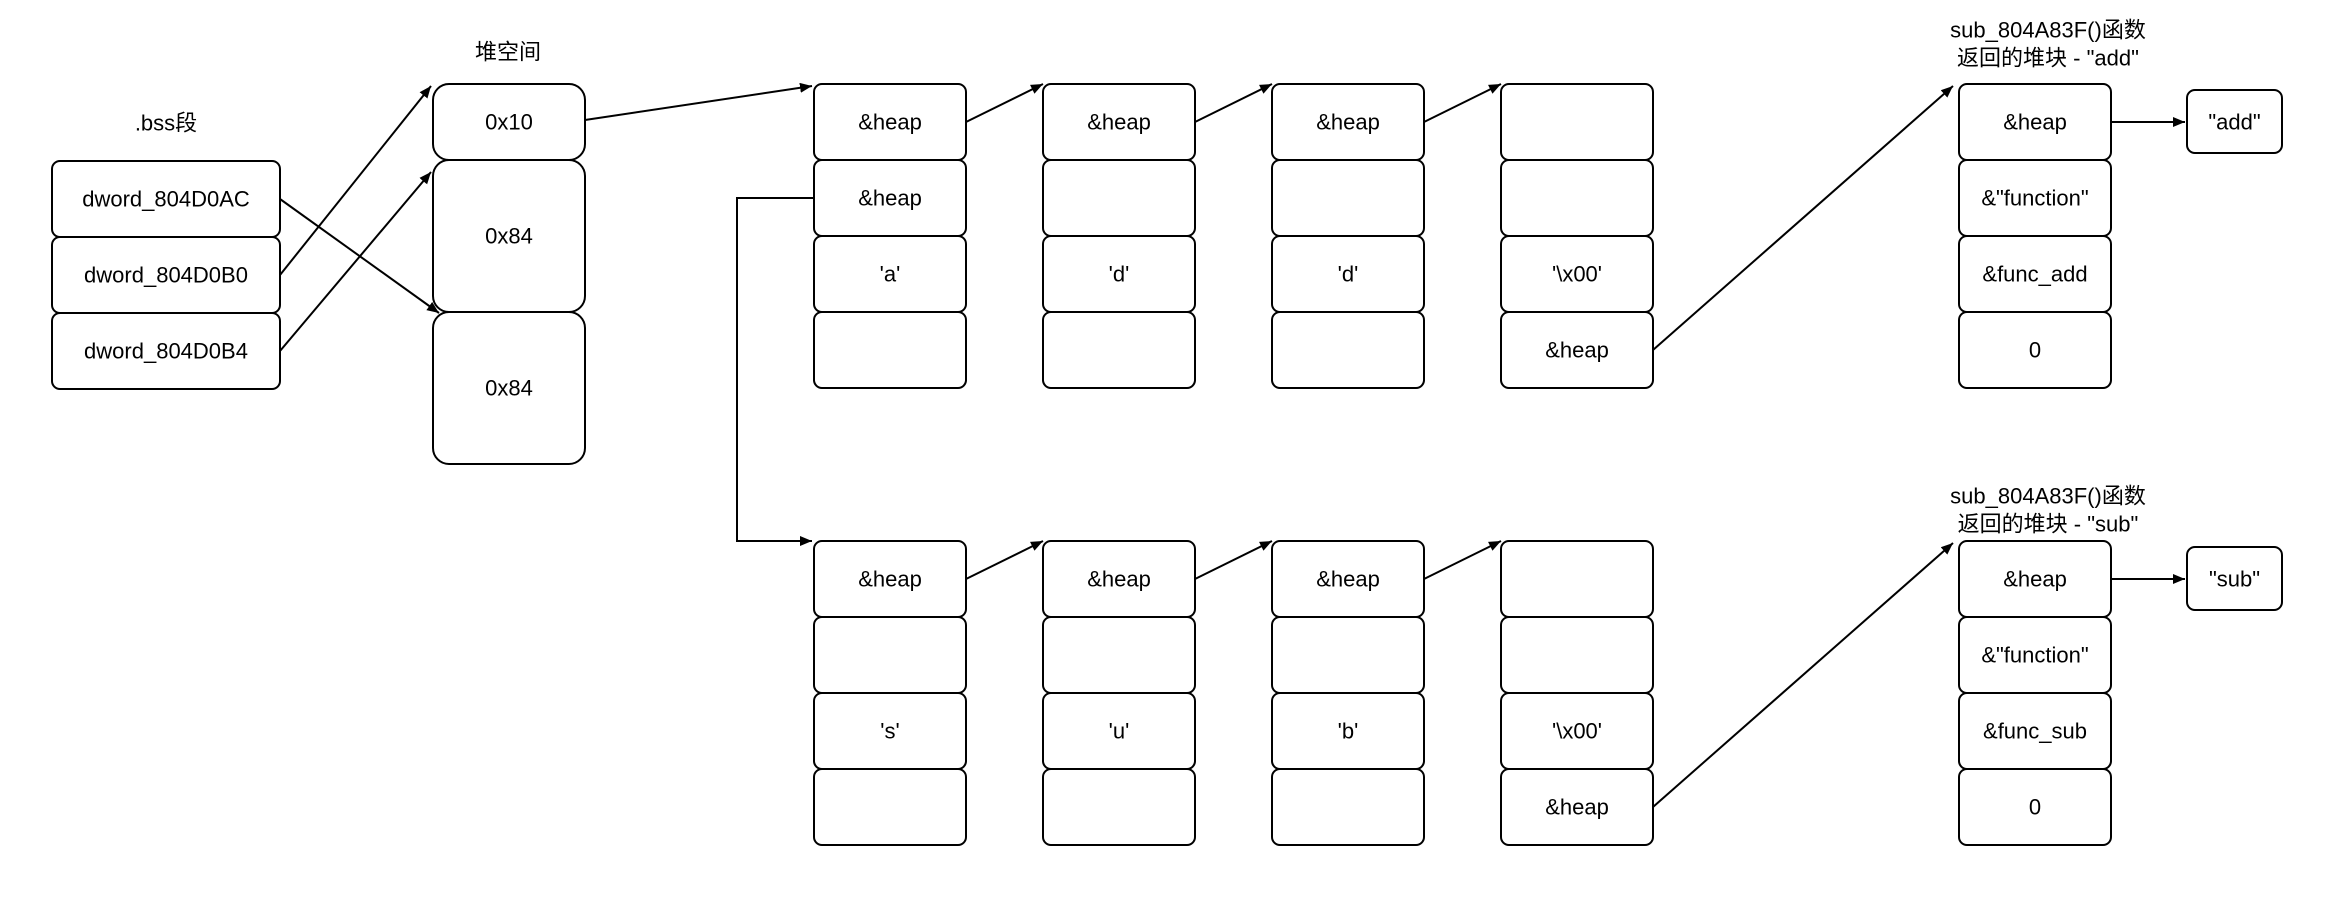  I want to click on node-cell-label: 'u', so click(1119, 731).